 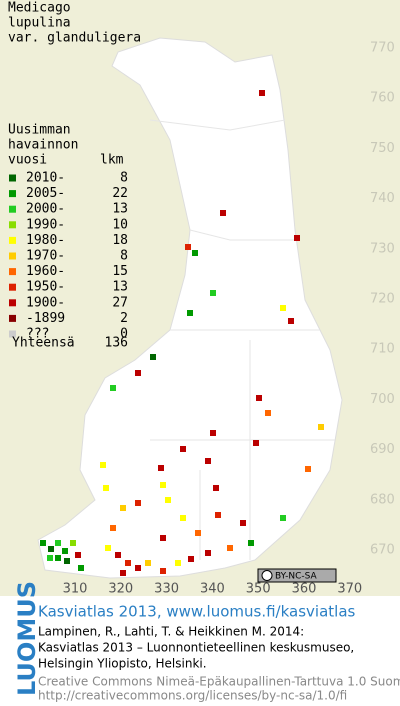 What do you see at coordinates (37, 334) in the screenshot?
I see `legend-label: ???` at bounding box center [37, 334].